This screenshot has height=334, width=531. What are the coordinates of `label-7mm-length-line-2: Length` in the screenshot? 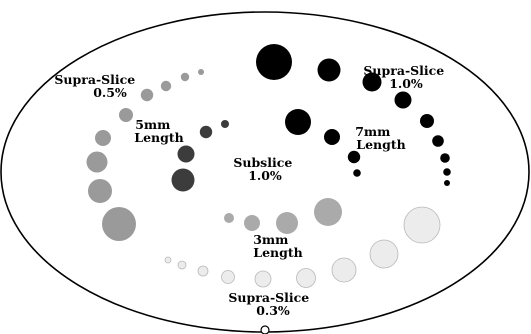 It's located at (380, 144).